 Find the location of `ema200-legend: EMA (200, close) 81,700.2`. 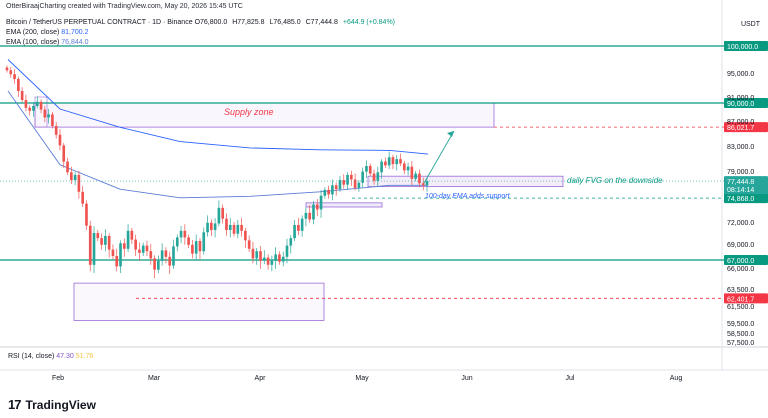

ema200-legend: EMA (200, close) 81,700.2 is located at coordinates (47, 32).